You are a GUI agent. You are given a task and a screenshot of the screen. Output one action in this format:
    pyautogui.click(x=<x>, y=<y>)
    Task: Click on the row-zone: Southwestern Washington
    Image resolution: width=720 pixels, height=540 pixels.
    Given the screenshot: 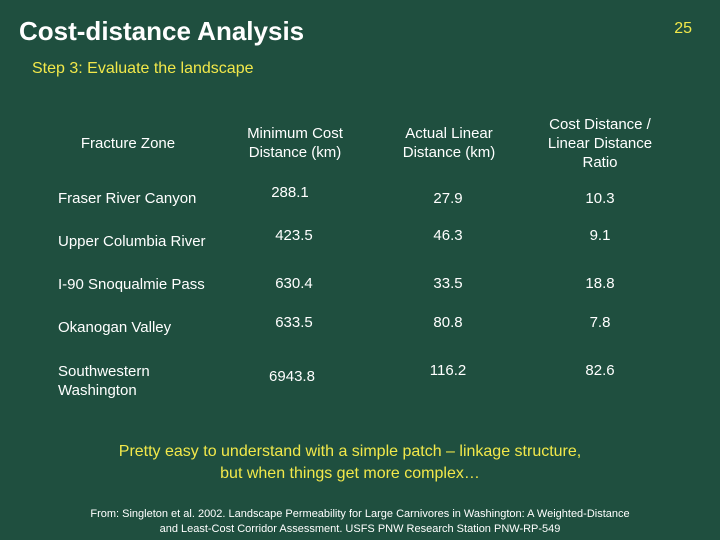 What is the action you would take?
    pyautogui.click(x=104, y=381)
    